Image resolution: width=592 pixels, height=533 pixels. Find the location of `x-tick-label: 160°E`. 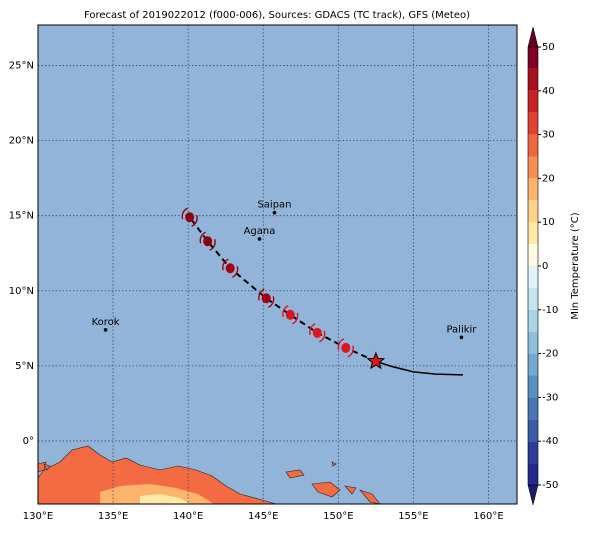

x-tick-label: 160°E is located at coordinates (488, 516).